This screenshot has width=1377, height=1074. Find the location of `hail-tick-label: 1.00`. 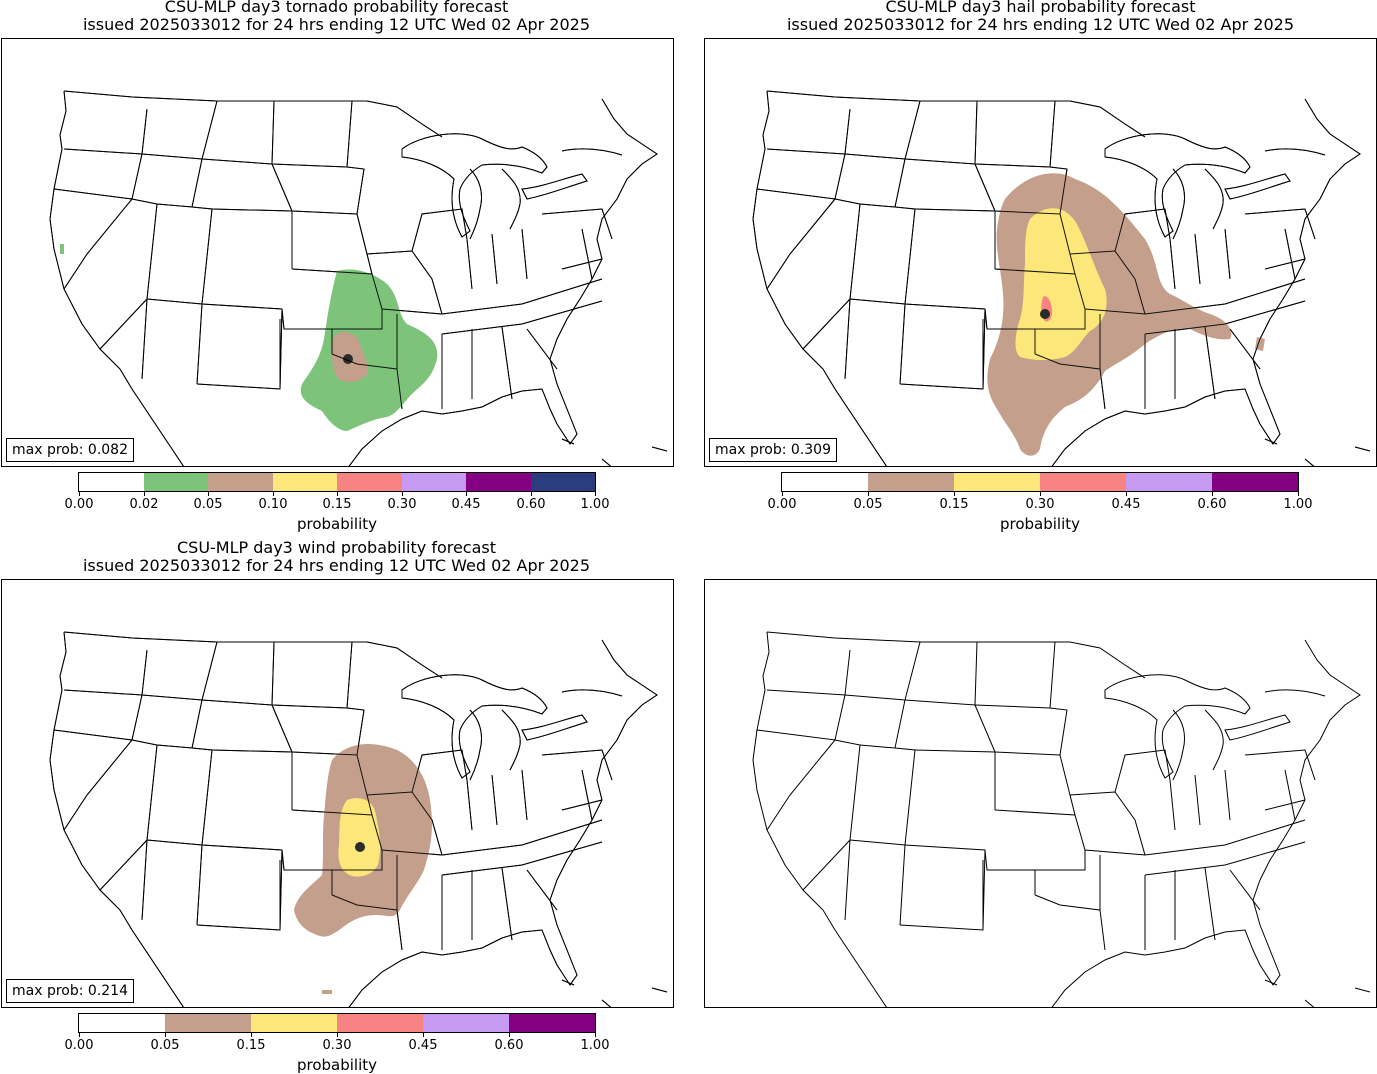

hail-tick-label: 1.00 is located at coordinates (1298, 504).